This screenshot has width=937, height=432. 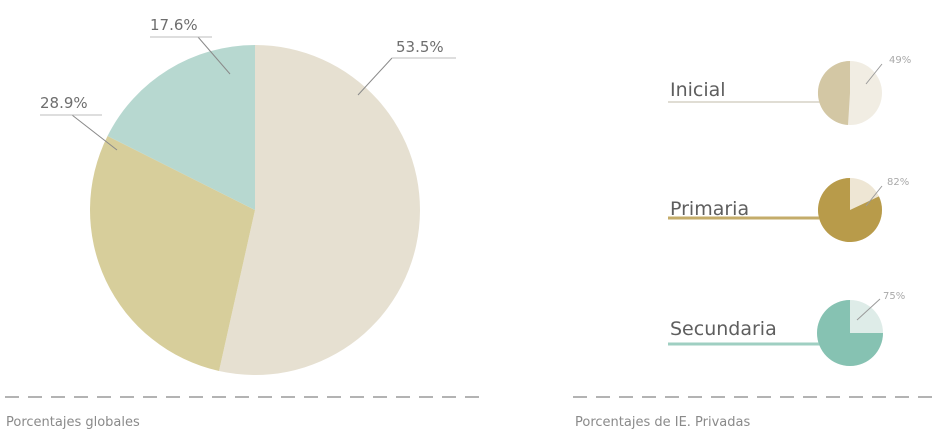 I want to click on mini-pie-secundaria, so click(x=850, y=333).